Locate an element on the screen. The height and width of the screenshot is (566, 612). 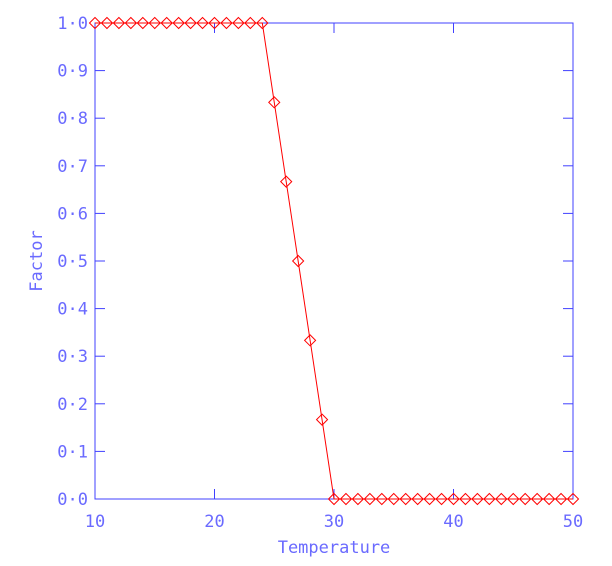
y-tick-label: 0·8 is located at coordinates (72, 119).